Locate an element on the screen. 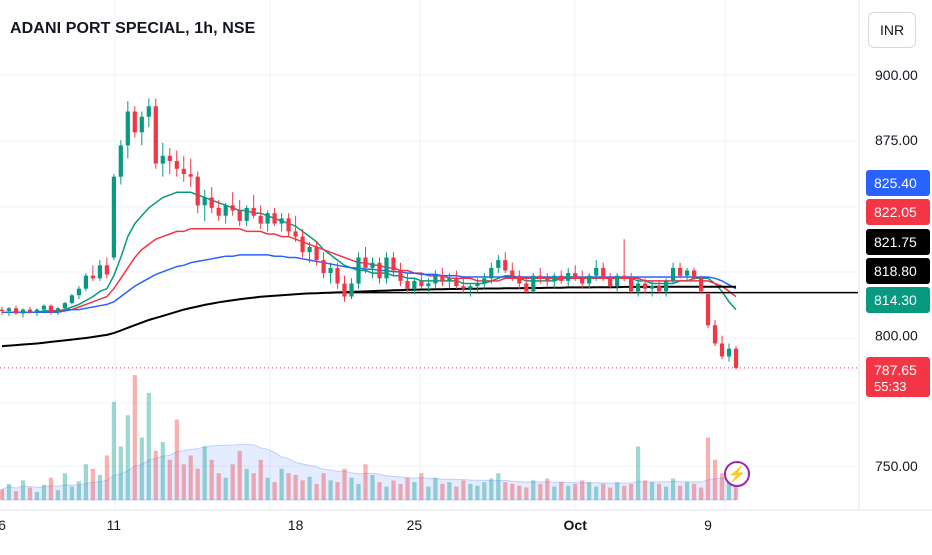 This screenshot has height=555, width=932. moving-average-line is located at coordinates (369, 283).